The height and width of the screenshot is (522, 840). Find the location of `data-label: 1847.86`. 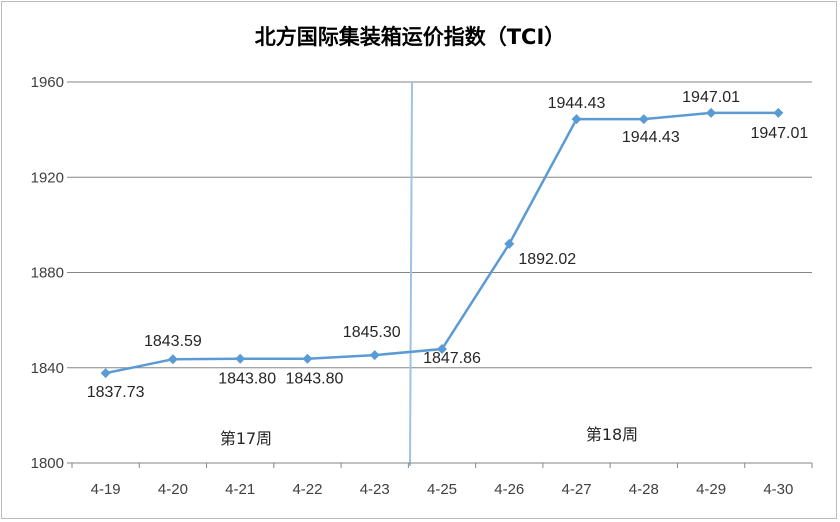

data-label: 1847.86 is located at coordinates (452, 358).